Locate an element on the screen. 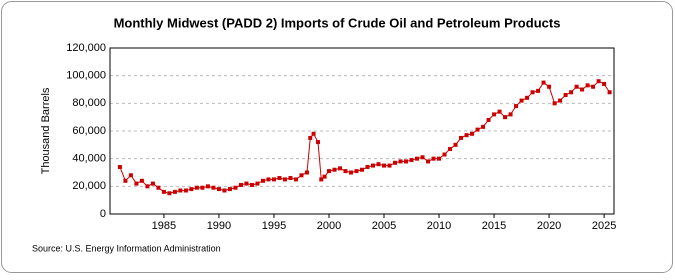 The width and height of the screenshot is (675, 280). x-tick-label: 2025 is located at coordinates (604, 226).